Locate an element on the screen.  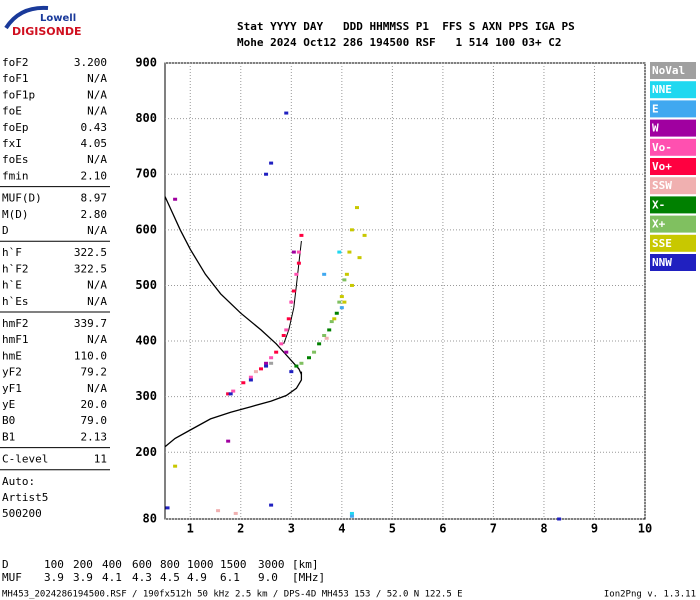
param-value: 2.13 is located at coordinates (94, 436).